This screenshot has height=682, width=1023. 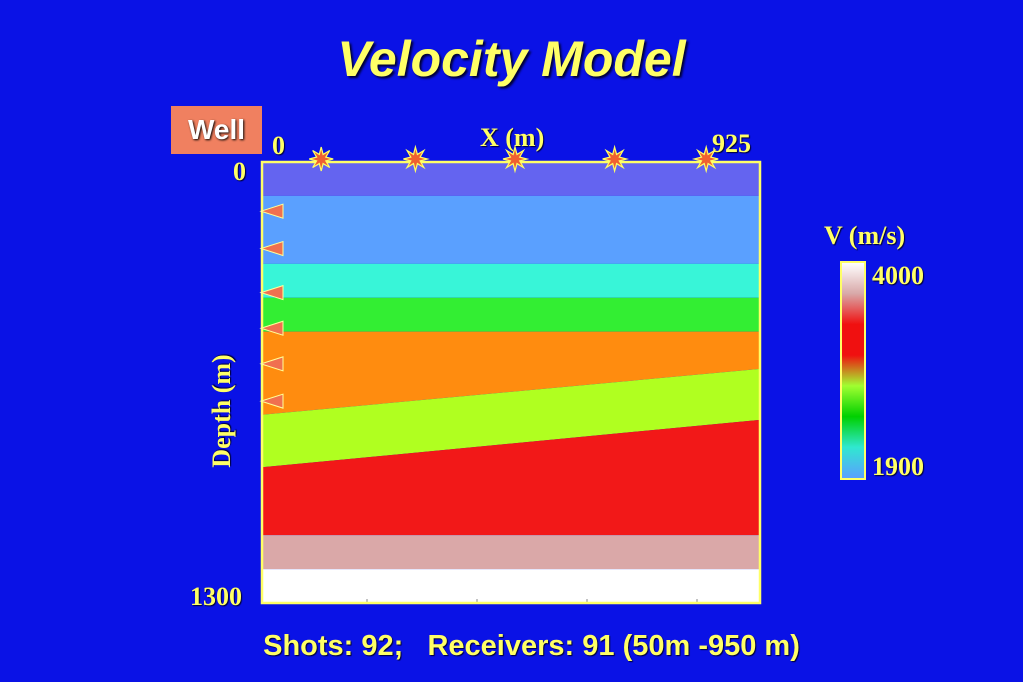 I want to click on well-label: Well, so click(x=216, y=130).